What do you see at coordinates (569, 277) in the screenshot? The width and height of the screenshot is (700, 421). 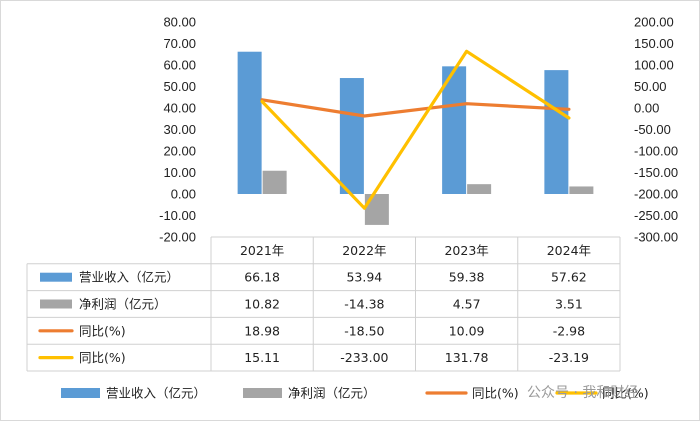 I see `data-label: 57.62` at bounding box center [569, 277].